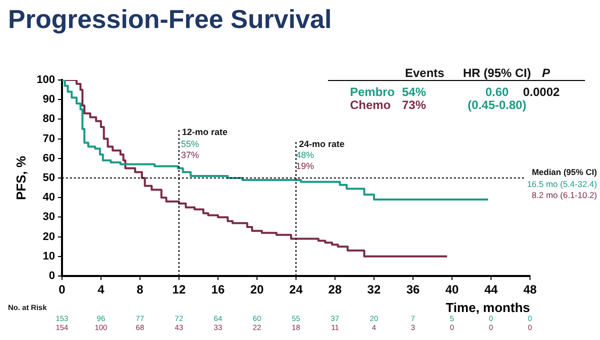 The image size is (600, 340). I want to click on y-tick-label: 0, so click(51, 276).